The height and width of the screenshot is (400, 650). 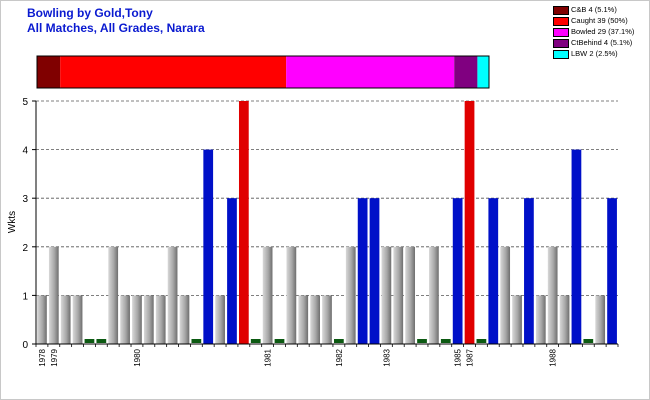 I want to click on x-tick-label: 1978, so click(x=42, y=357).